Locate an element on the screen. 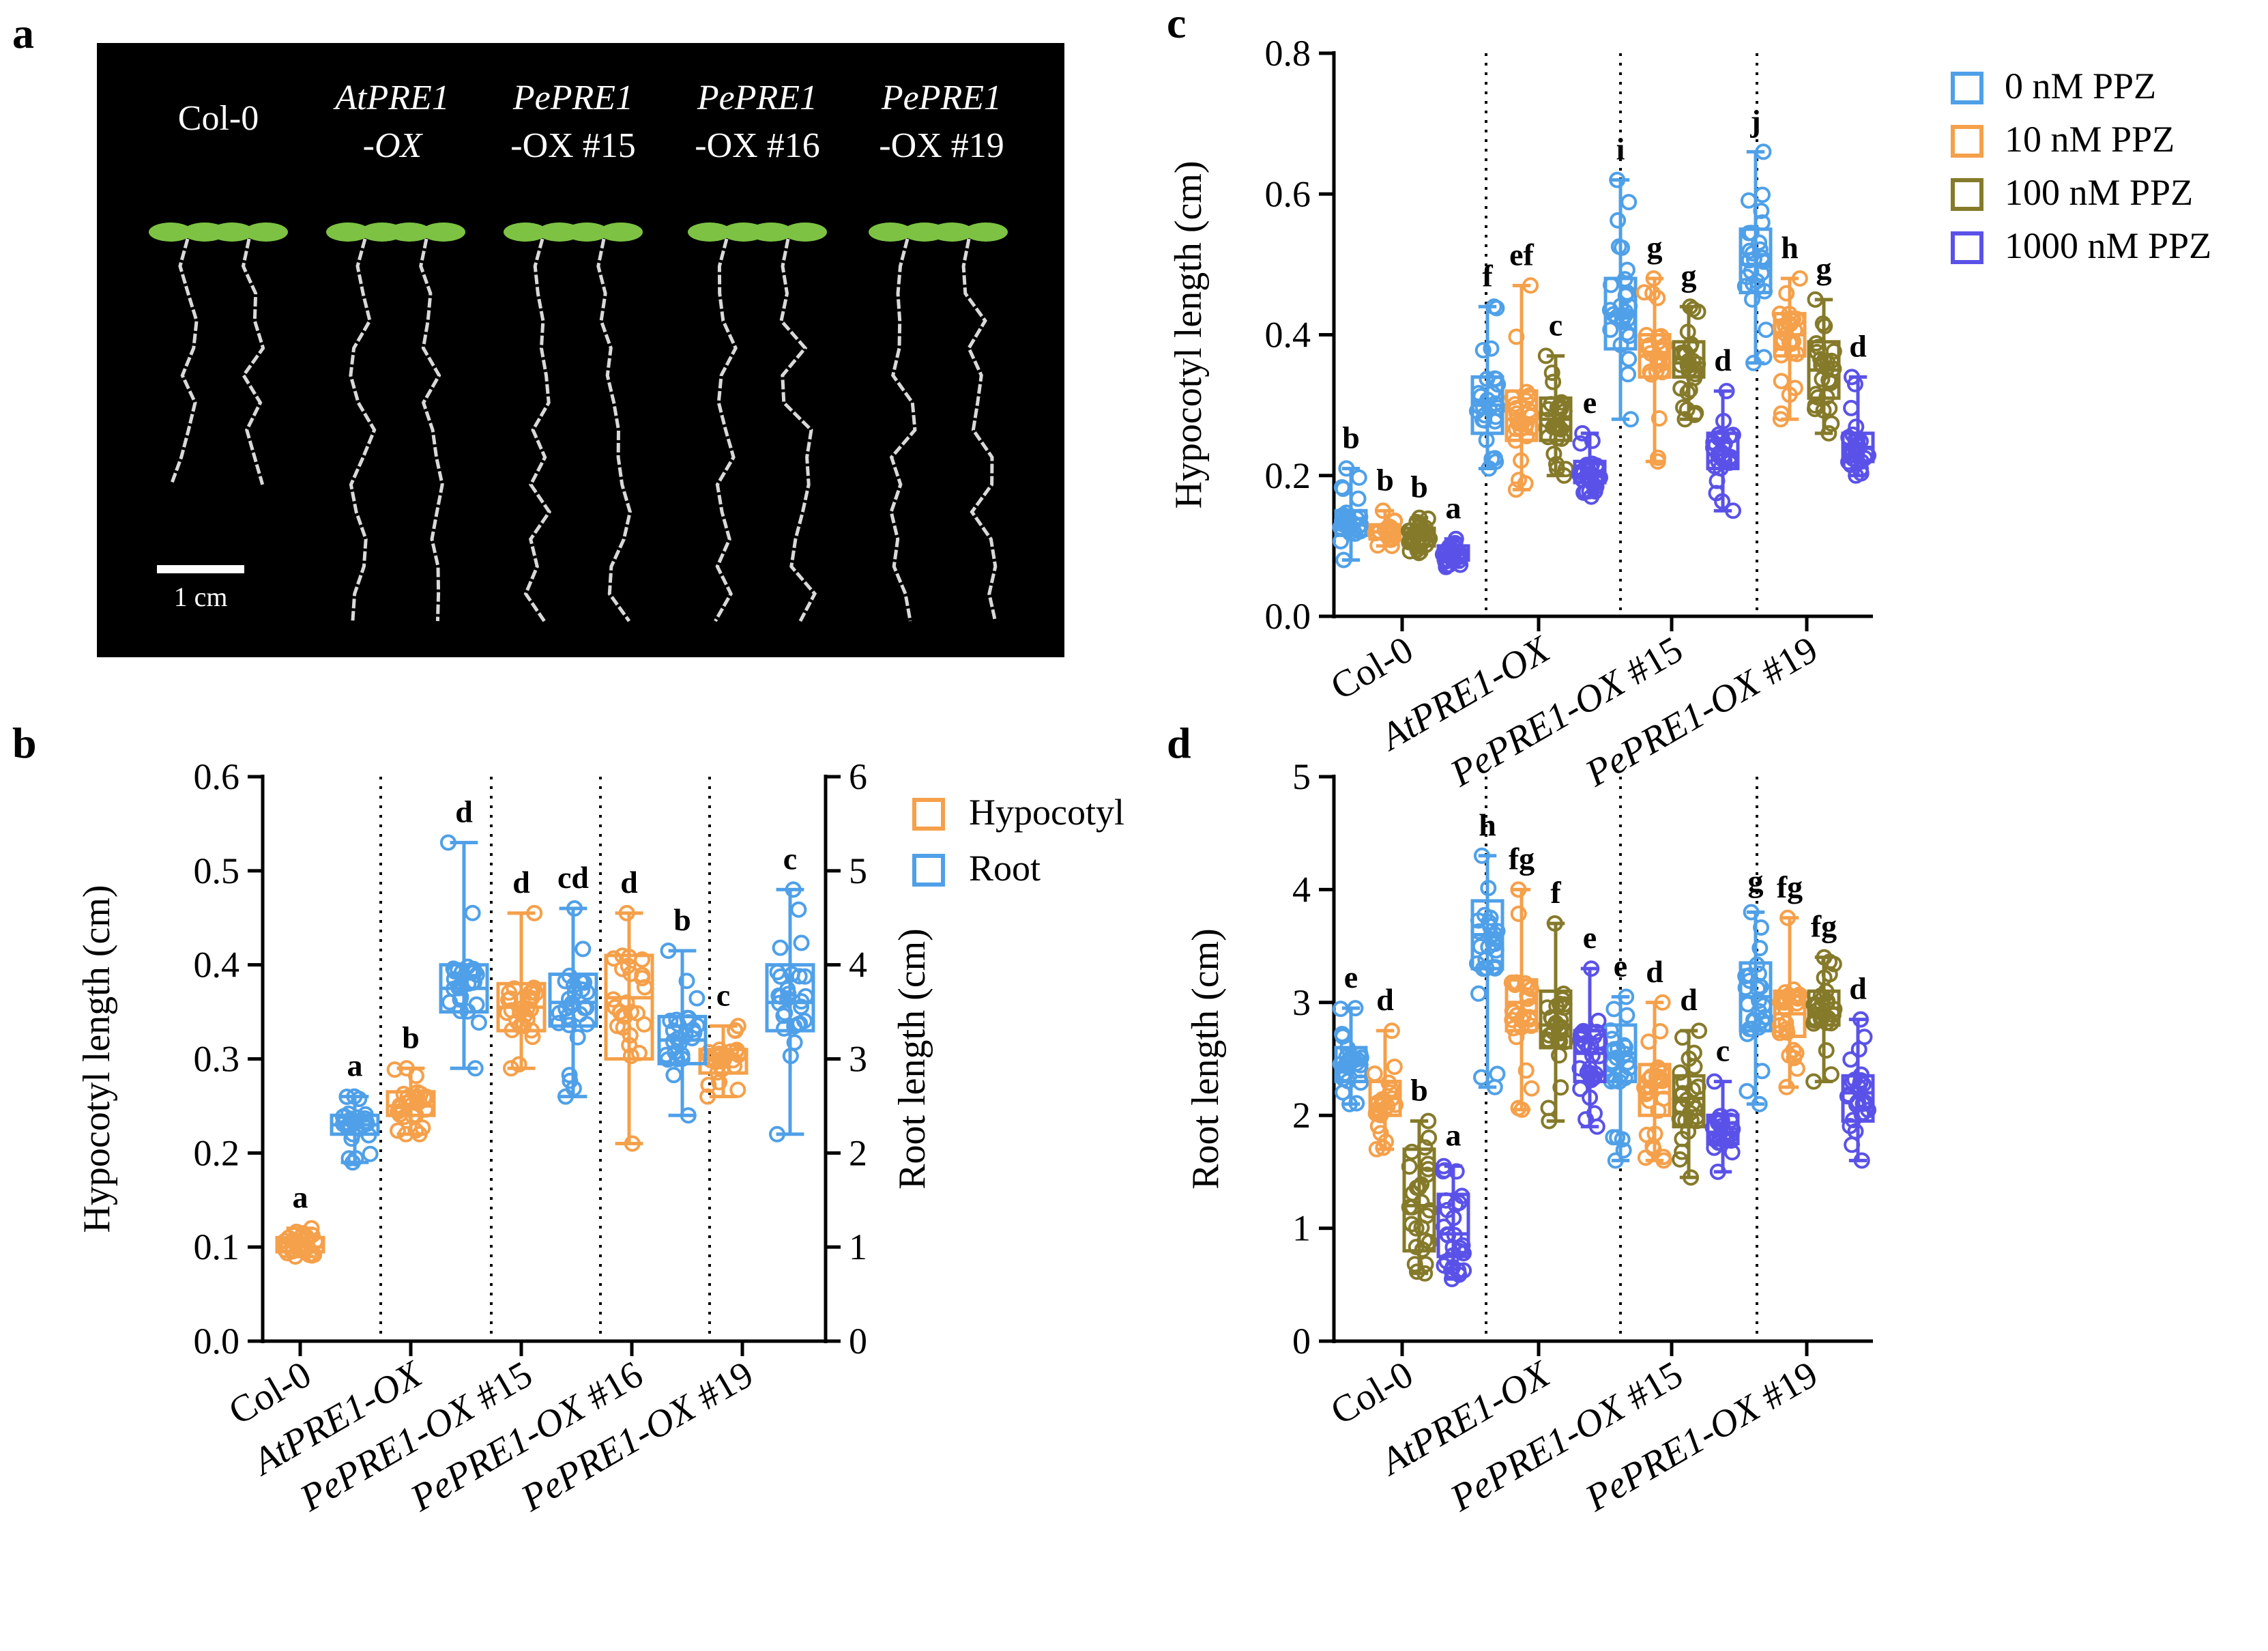 This screenshot has height=1651, width=2268. box-root-3: b is located at coordinates (682, 1013).